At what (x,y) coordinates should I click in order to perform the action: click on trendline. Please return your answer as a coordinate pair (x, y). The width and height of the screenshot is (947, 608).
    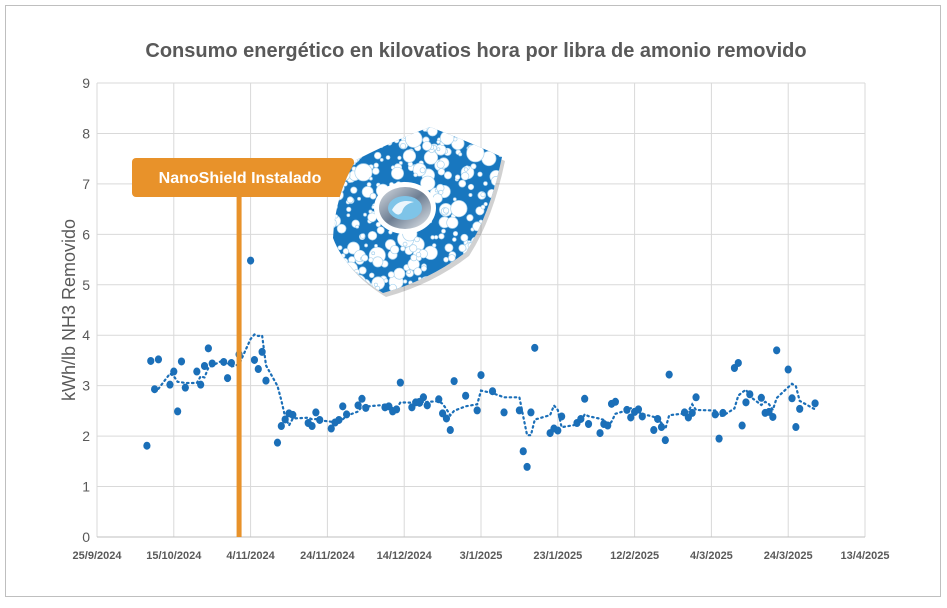
    Looking at the image, I should click on (487, 385).